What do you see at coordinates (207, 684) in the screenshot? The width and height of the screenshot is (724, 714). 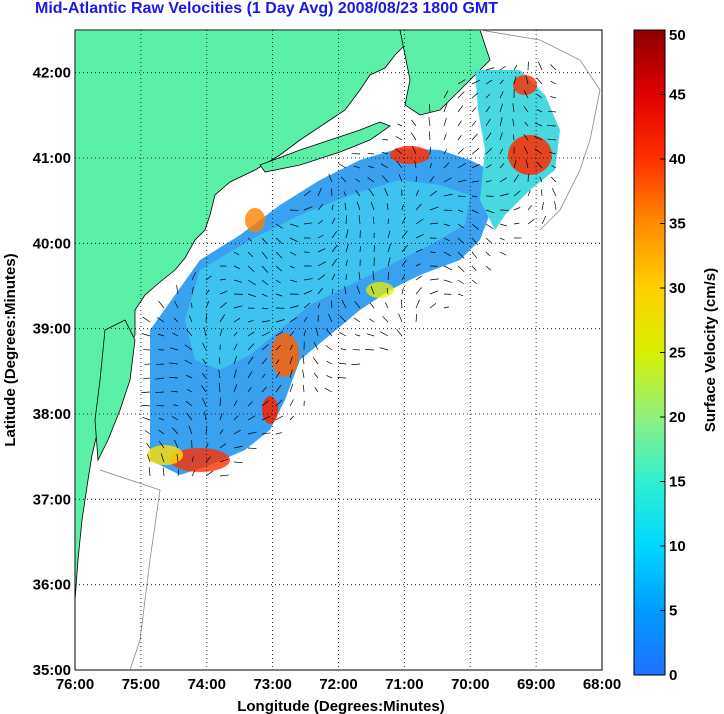 I see `x-tick-label: 74:00` at bounding box center [207, 684].